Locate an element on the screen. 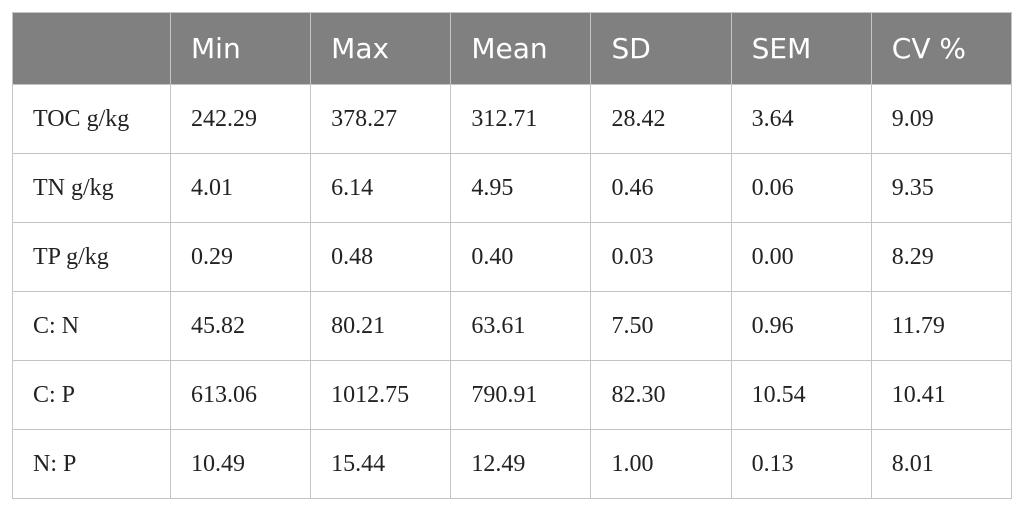 Image resolution: width=1025 pixels, height=511 pixels. data-cell: 0.13 is located at coordinates (801, 464).